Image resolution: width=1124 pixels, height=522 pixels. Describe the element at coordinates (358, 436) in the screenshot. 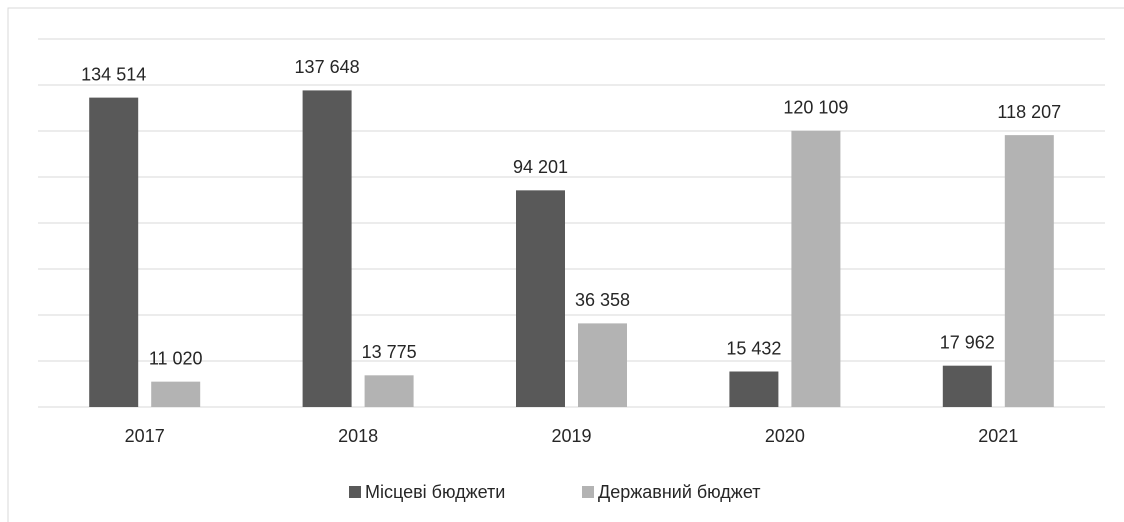

I see `x-tick-label: 2018` at that location.